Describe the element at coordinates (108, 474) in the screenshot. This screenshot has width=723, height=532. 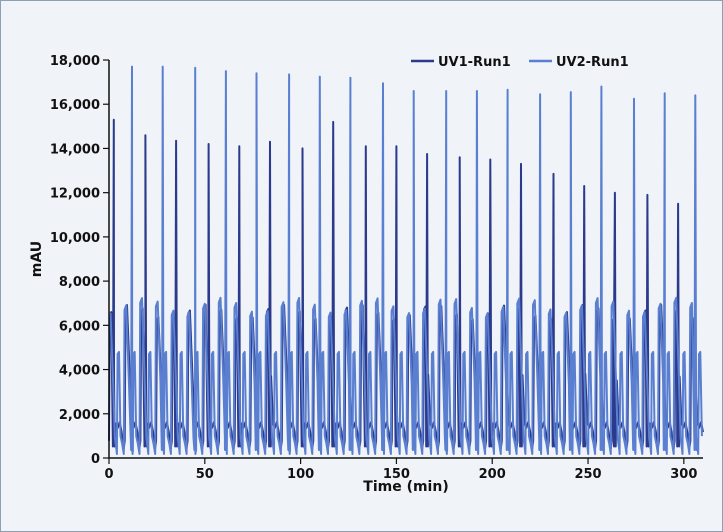
I see `x-tick-label: 0` at that location.